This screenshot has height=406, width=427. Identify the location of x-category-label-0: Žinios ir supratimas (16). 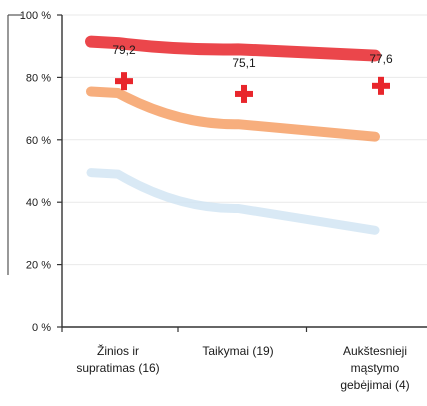
(117, 359).